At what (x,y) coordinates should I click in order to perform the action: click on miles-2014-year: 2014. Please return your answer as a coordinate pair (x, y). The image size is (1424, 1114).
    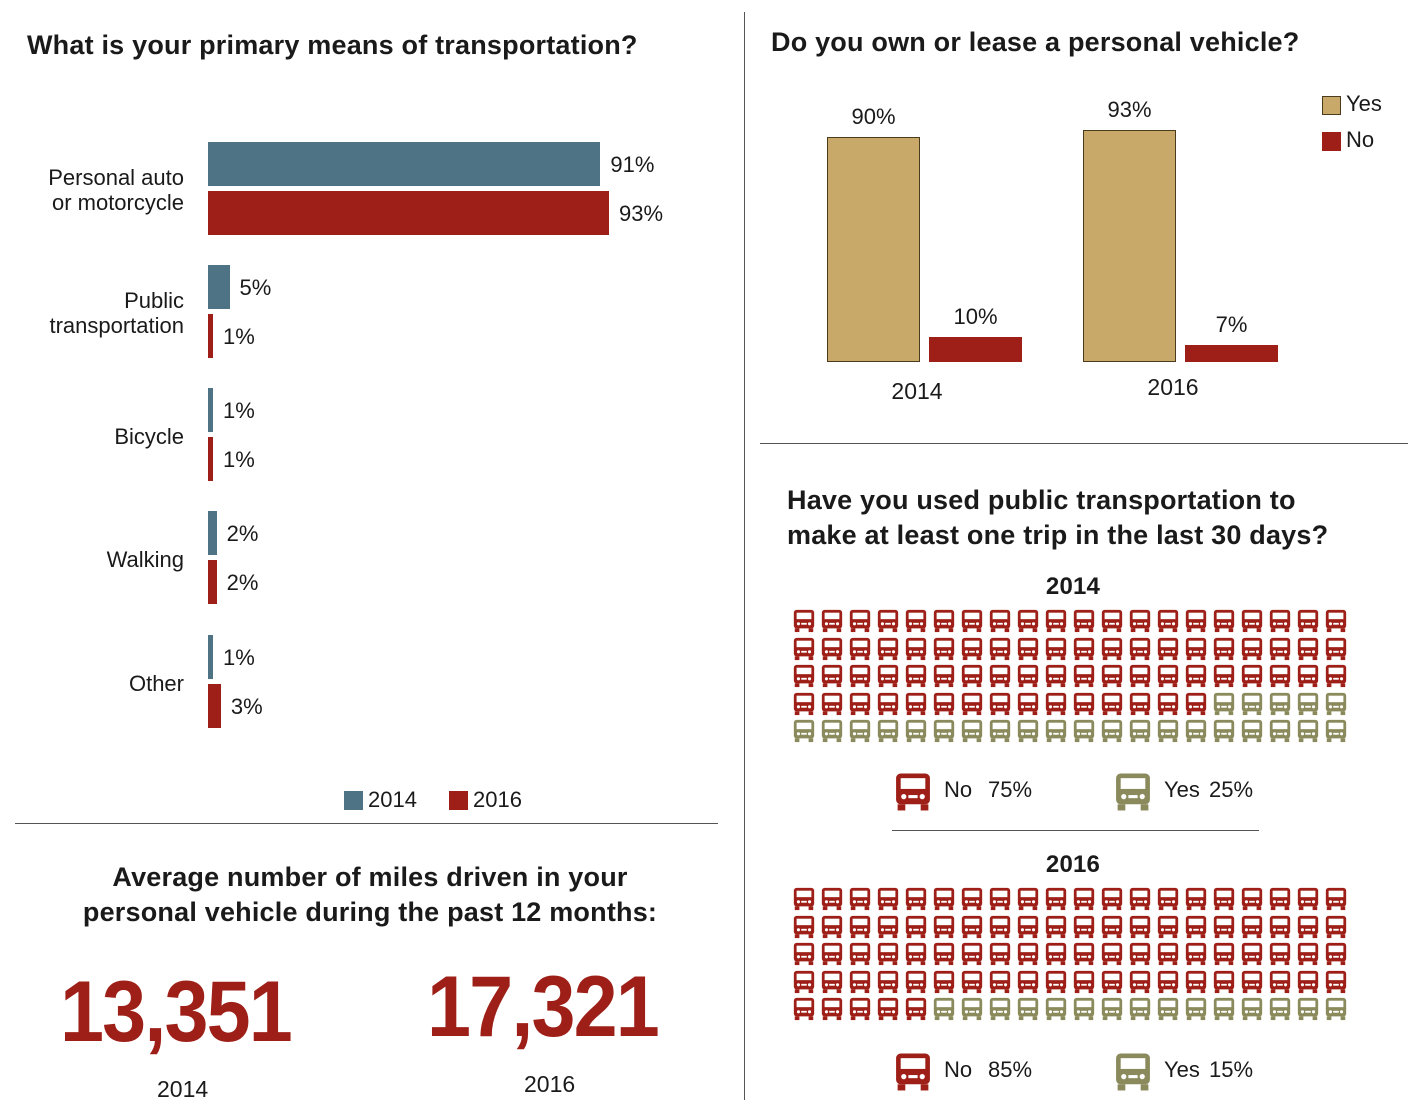
    Looking at the image, I should click on (183, 1089).